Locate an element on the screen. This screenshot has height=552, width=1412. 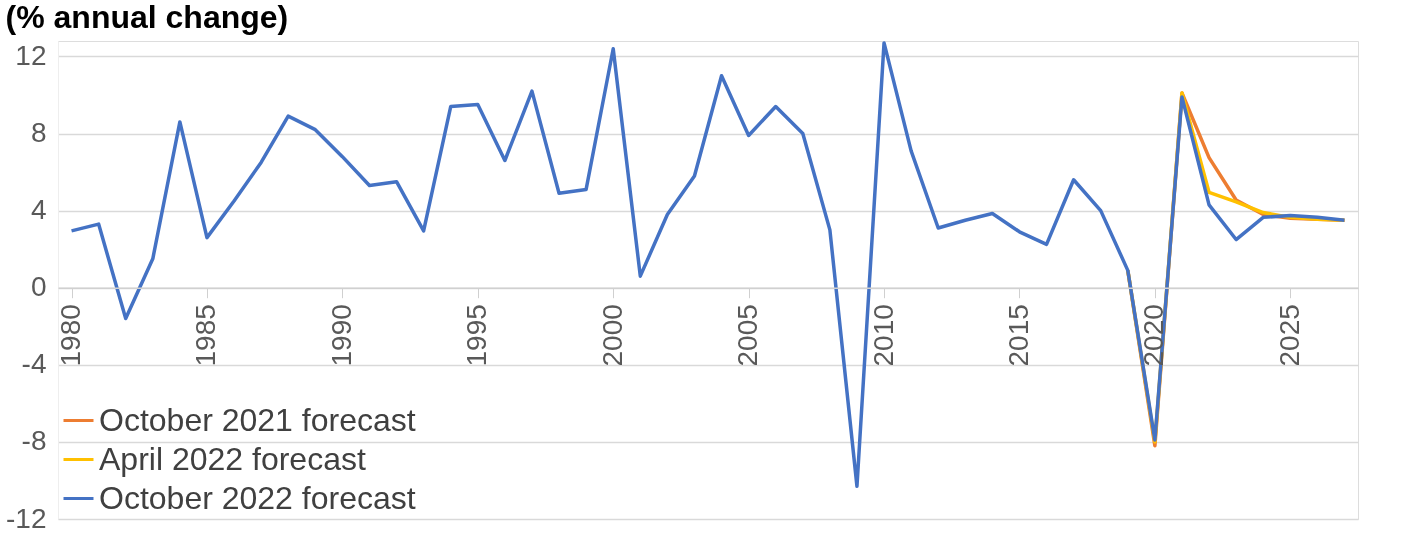
y-tick-label: 0 is located at coordinates (38, 287).